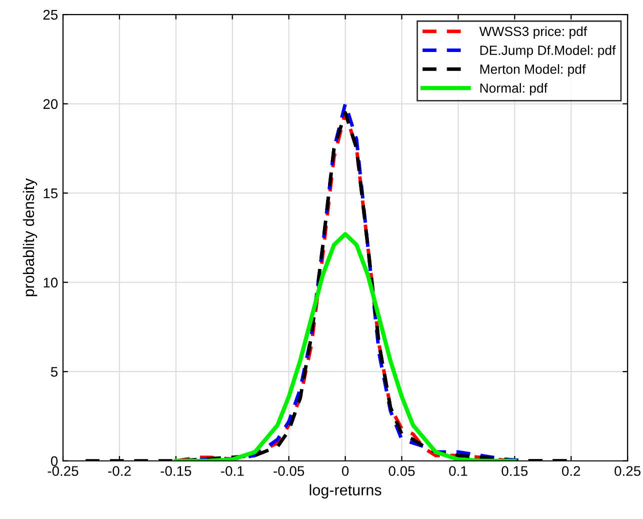 The width and height of the screenshot is (643, 519). What do you see at coordinates (571, 471) in the screenshot?
I see `x-tick-label: 0.2` at bounding box center [571, 471].